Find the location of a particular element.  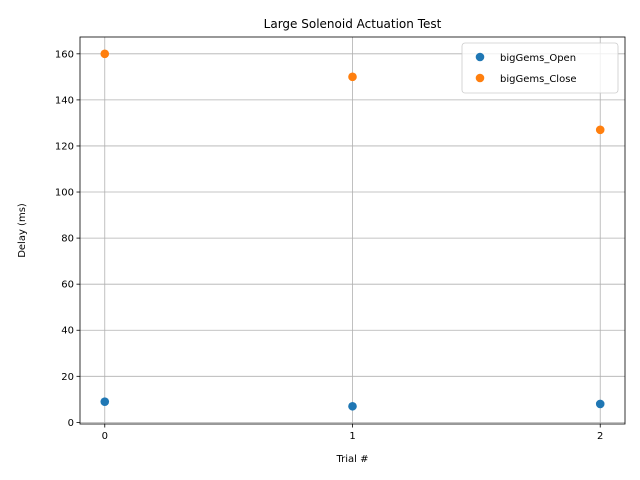

legend: bigGems_Open bigGems_Close is located at coordinates (540, 68).